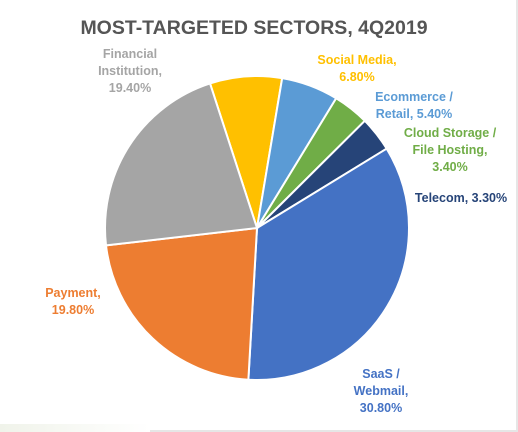 The width and height of the screenshot is (518, 432). I want to click on chart-title: MOST-TARGETED SECTORS, 4Q2019, so click(253, 28).